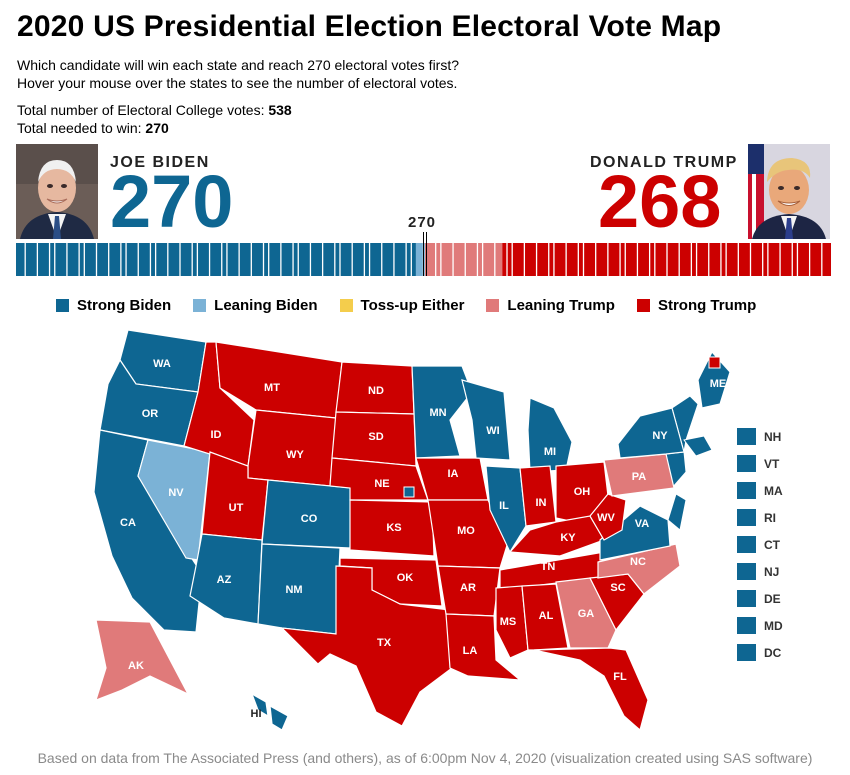 This screenshot has width=850, height=775. What do you see at coordinates (492, 431) in the screenshot?
I see `state-label-wi: WI` at bounding box center [492, 431].